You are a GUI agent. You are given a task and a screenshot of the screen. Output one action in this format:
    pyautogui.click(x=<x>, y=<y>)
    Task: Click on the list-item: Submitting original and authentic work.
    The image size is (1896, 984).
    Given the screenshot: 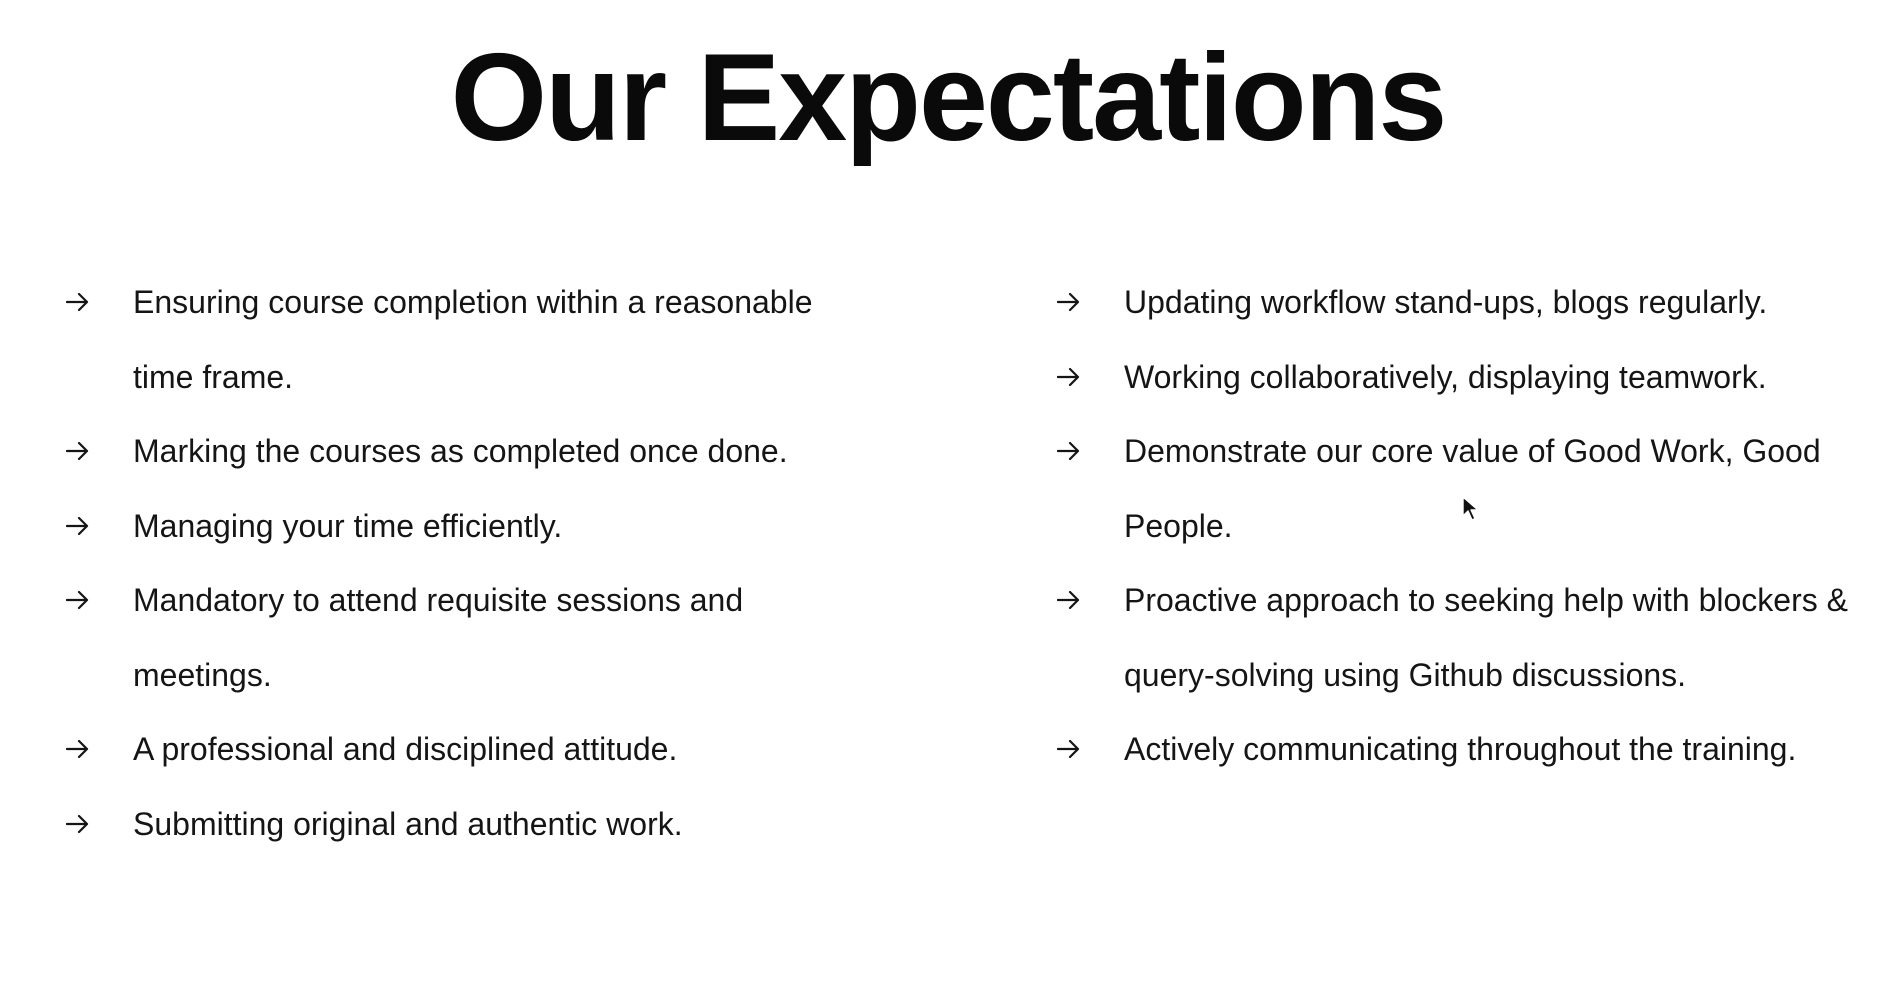 What is the action you would take?
    pyautogui.click(x=466, y=824)
    